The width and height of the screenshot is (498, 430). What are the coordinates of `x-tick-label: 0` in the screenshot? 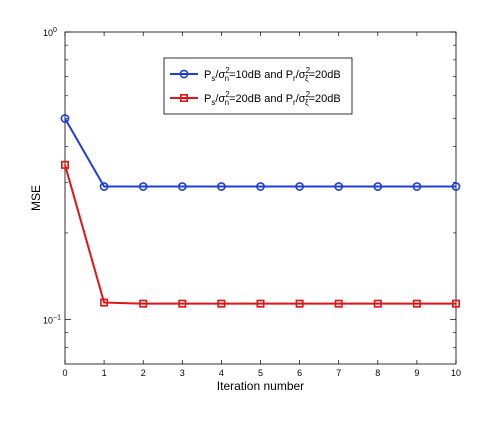 It's located at (64, 373).